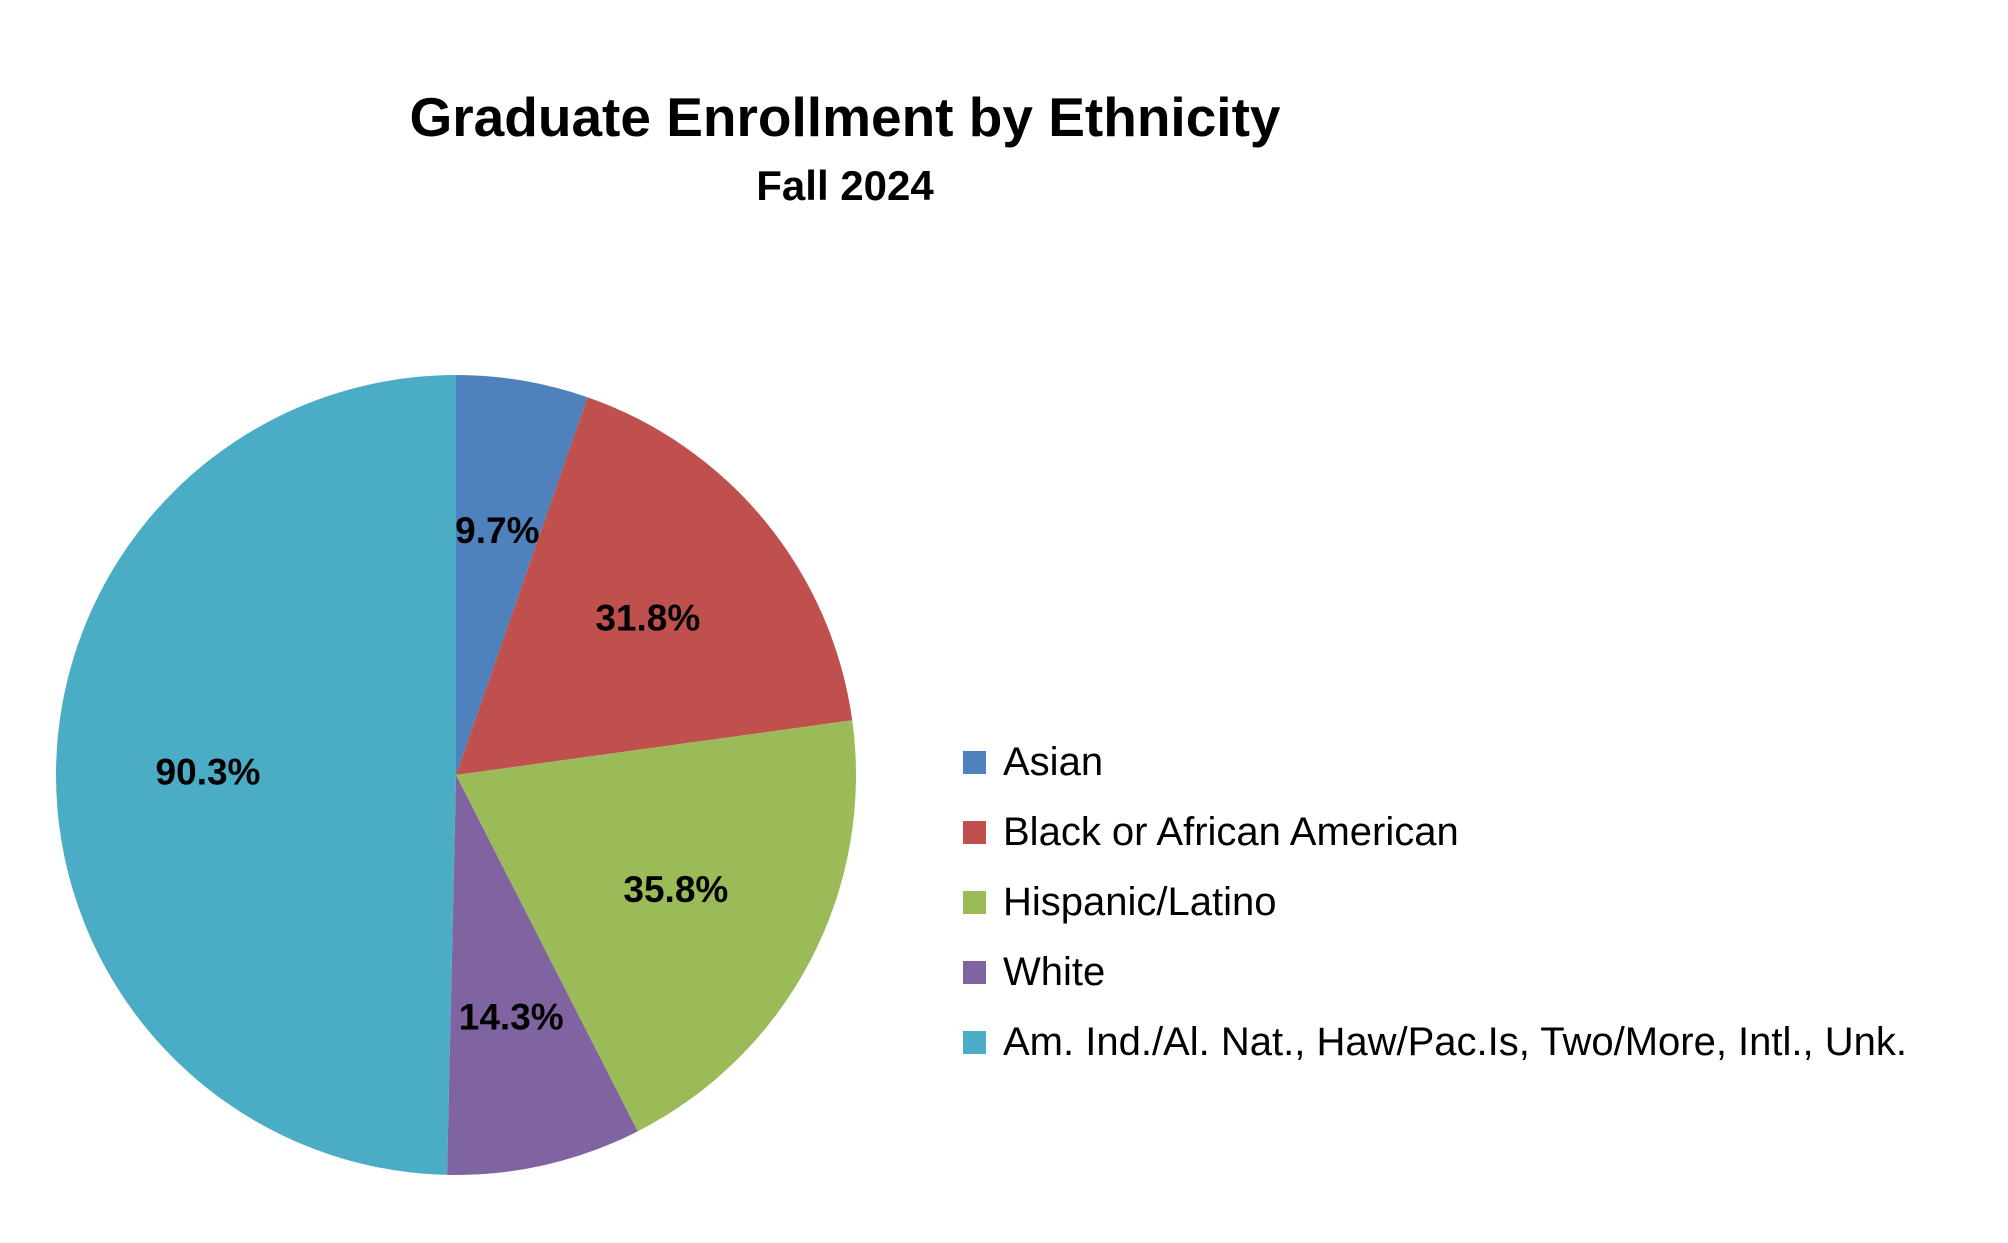 This screenshot has height=1243, width=2008. What do you see at coordinates (511, 1016) in the screenshot?
I see `slice-data-label-3: 14.3%` at bounding box center [511, 1016].